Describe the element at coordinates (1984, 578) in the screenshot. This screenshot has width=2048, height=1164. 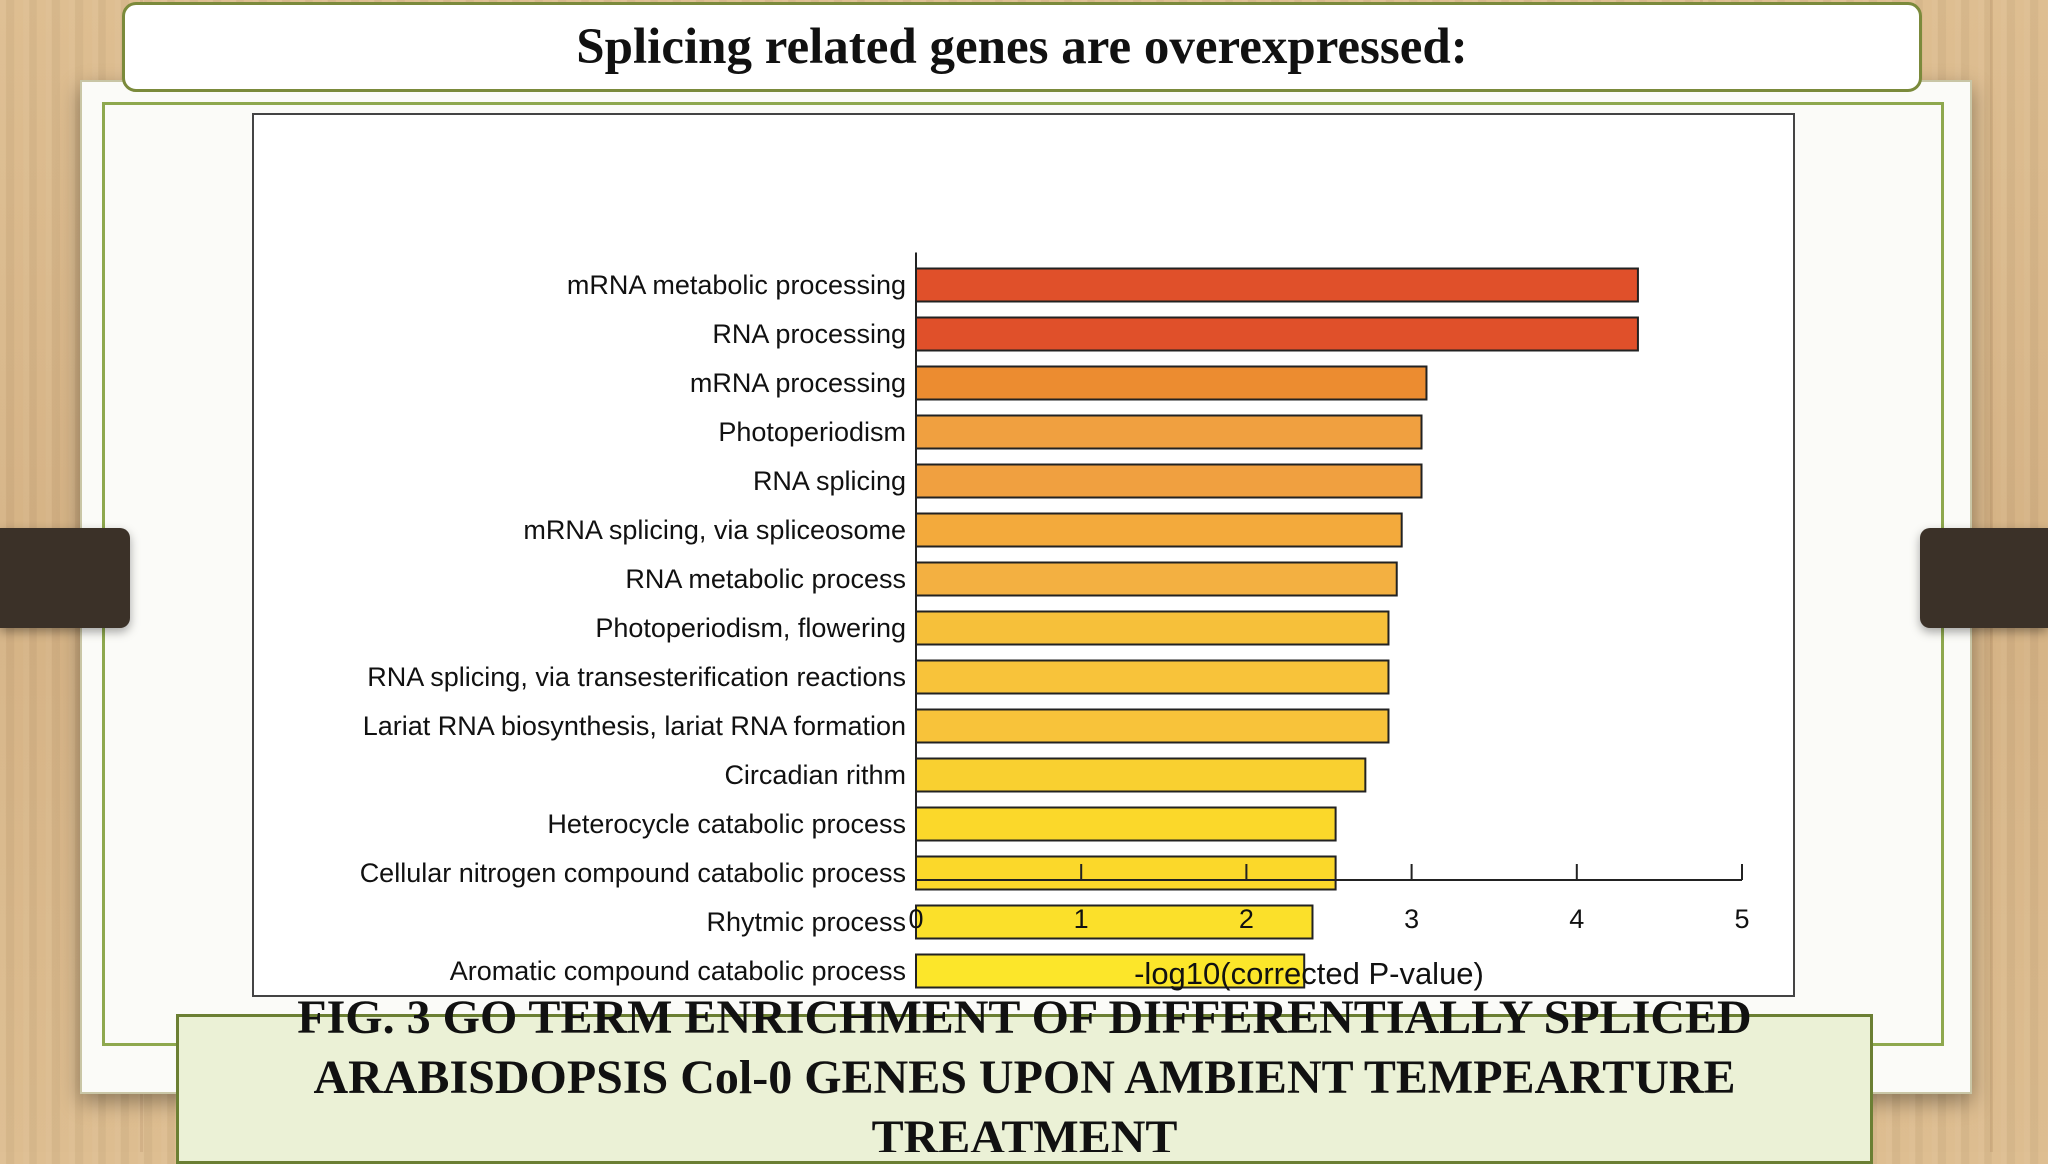
I see `binder-clip-right` at that location.